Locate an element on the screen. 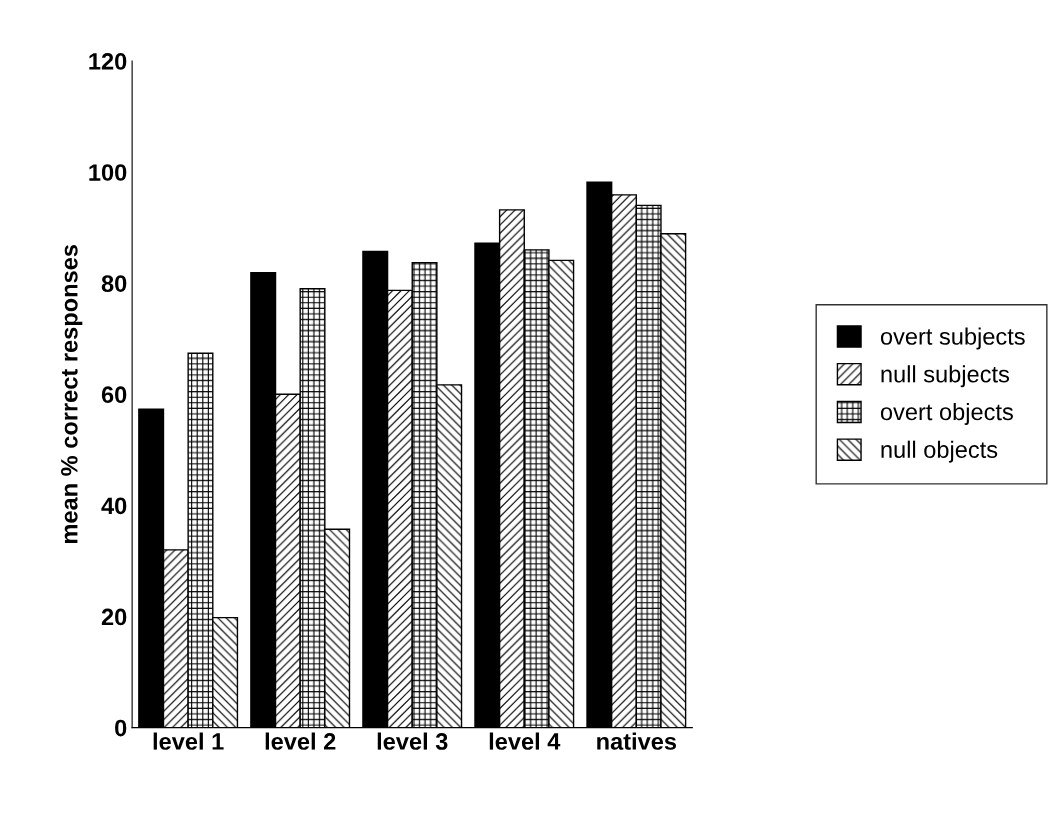 Image resolution: width=1057 pixels, height=813 pixels. y-tick-label: 20 is located at coordinates (114, 617).